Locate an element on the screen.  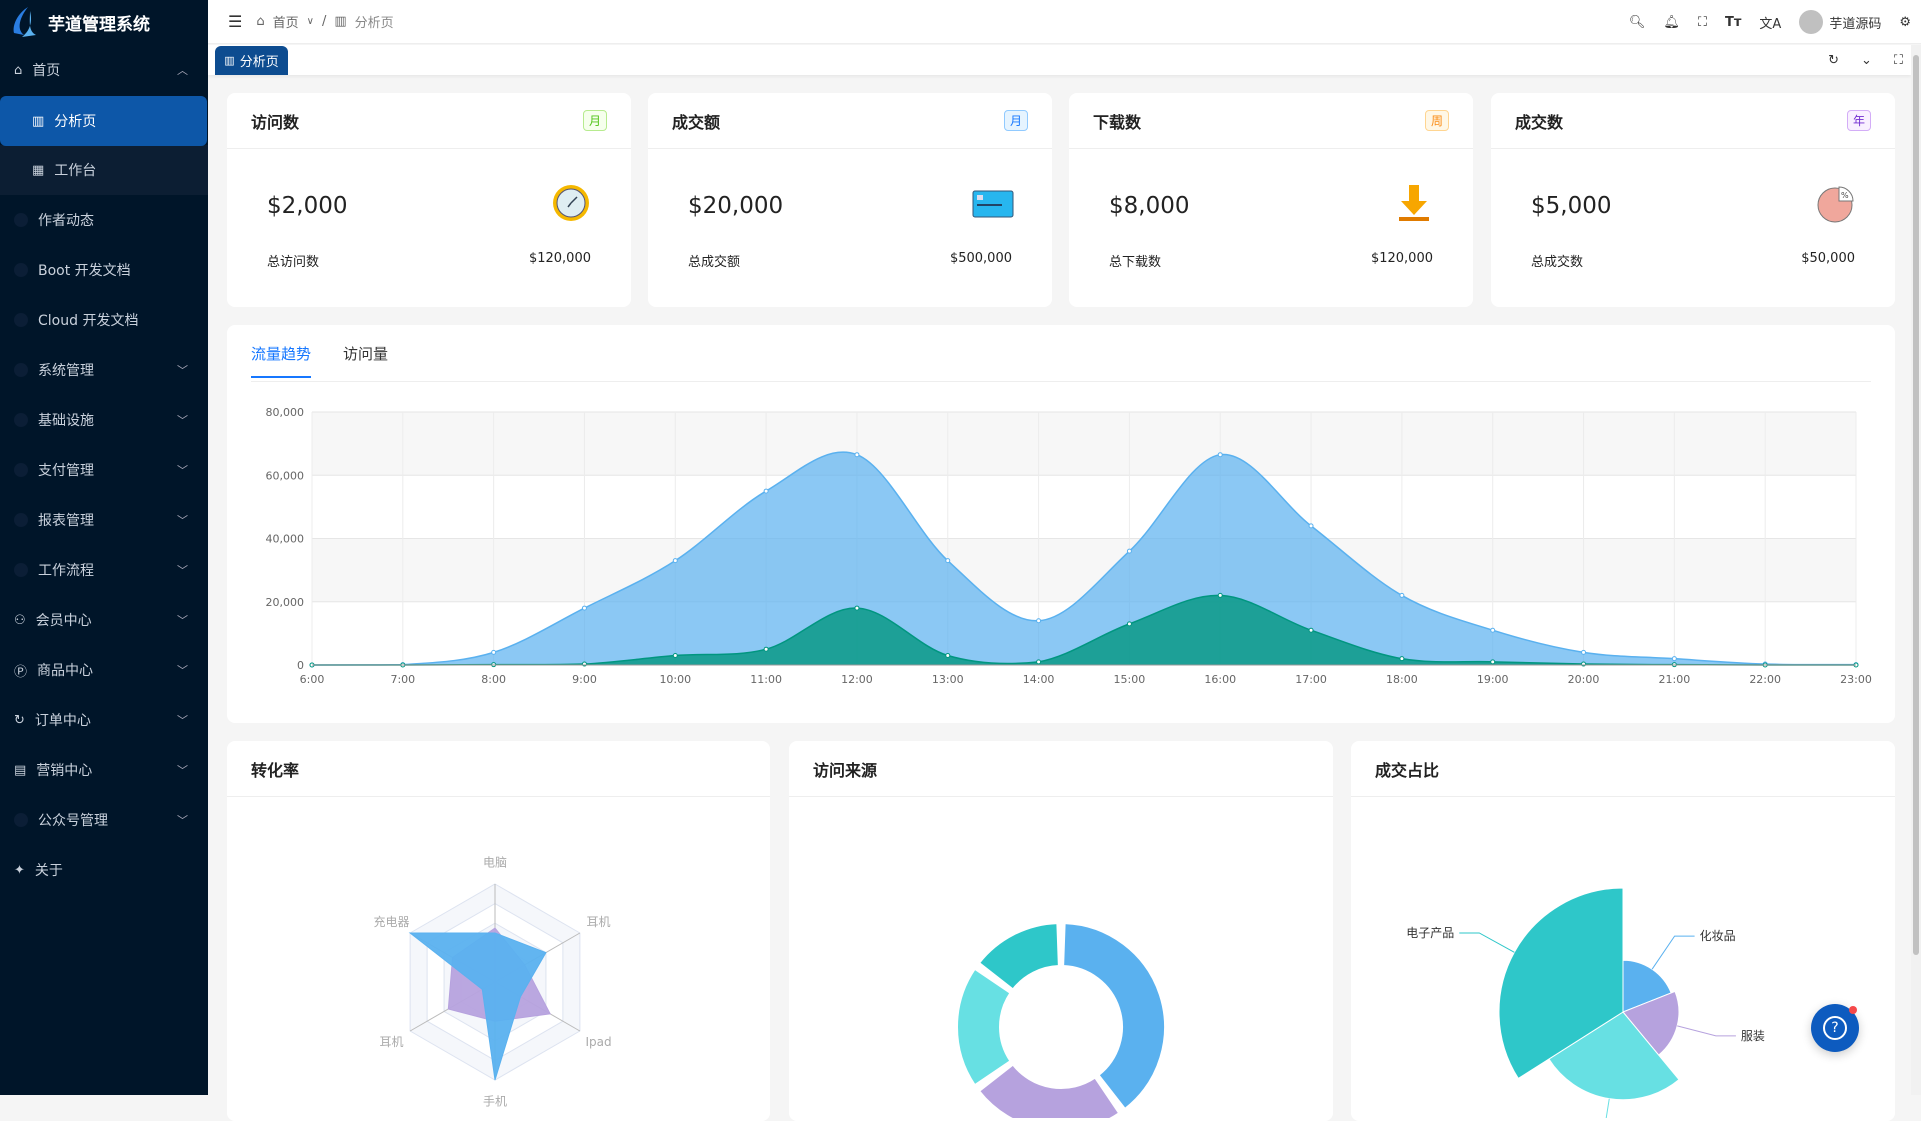
sidebar-item: ↻ 订单中心 ﹀ is located at coordinates (104, 720).